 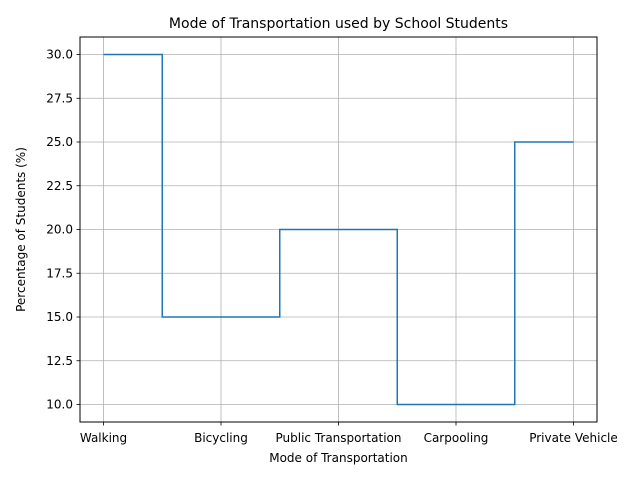 I want to click on x-axis-label: Mode of Transportation, so click(x=338, y=458).